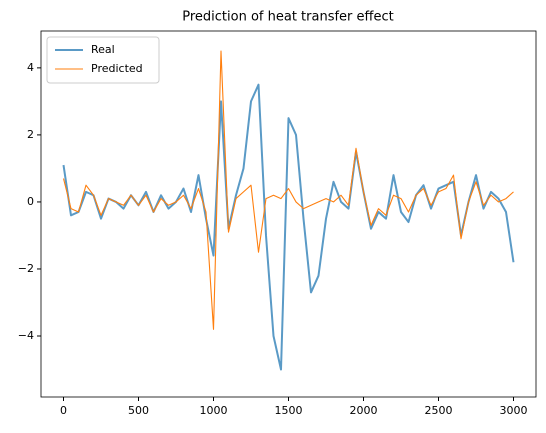 Image resolution: width=546 pixels, height=433 pixels. What do you see at coordinates (26, 268) in the screenshot?
I see `y-tick-label: −2` at bounding box center [26, 268].